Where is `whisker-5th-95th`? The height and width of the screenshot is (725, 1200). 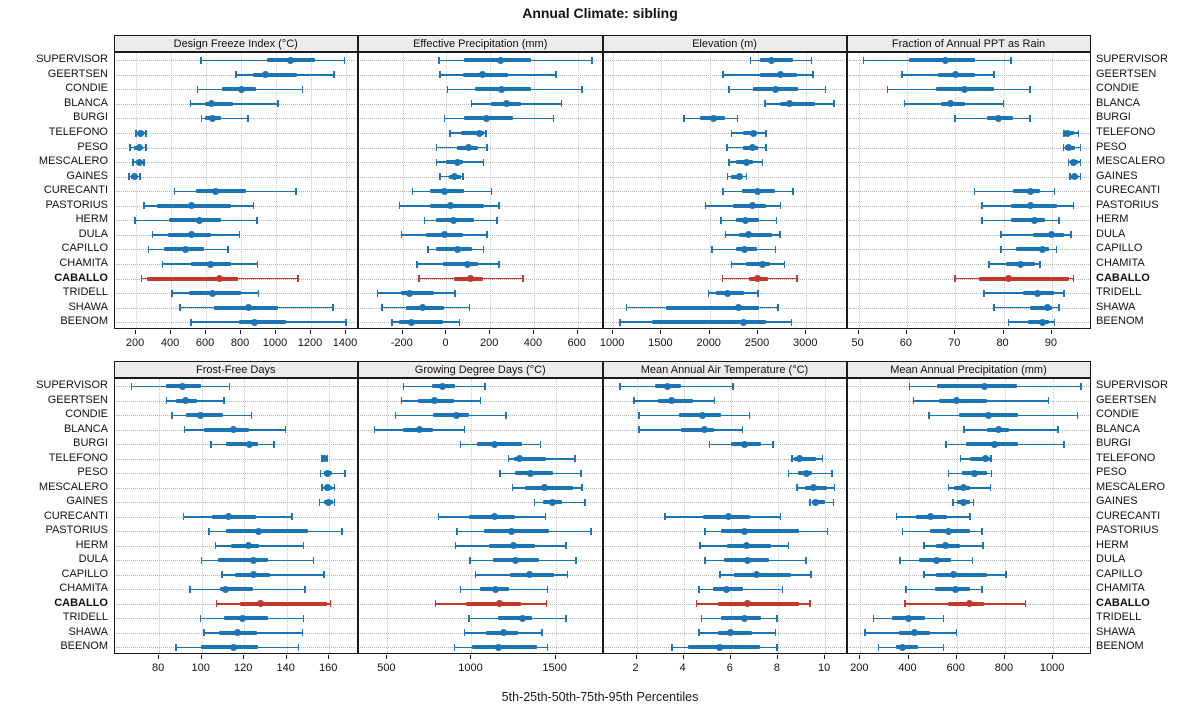
whisker-5th-95th is located at coordinates (234, 104).